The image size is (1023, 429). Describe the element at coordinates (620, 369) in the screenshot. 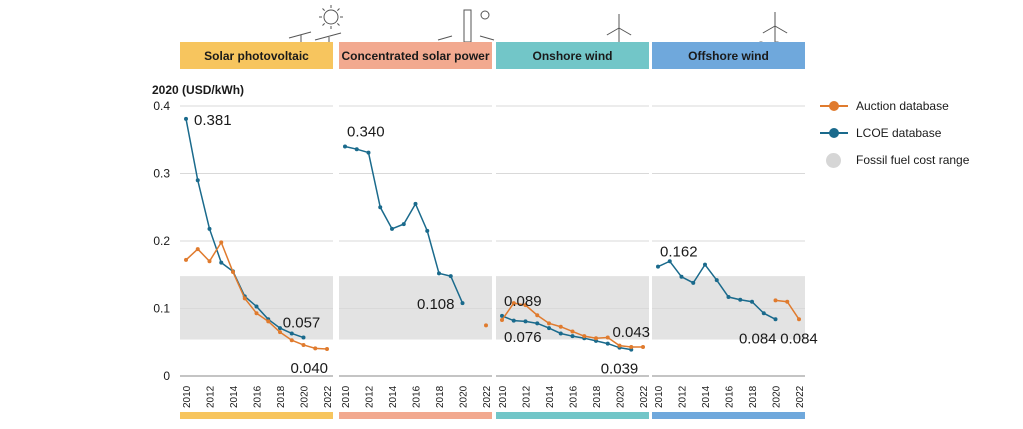

I see `data-label: 0.039` at that location.